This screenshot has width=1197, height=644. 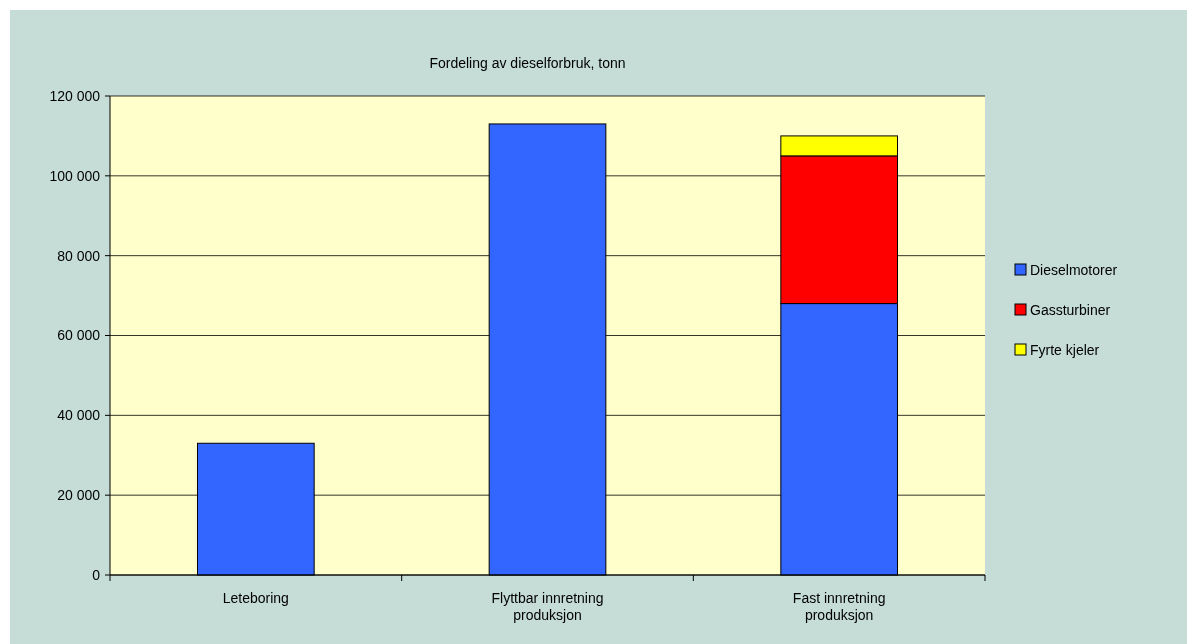 I want to click on x-tick-label: Flyttbar innretning produksjon, so click(x=547, y=606).